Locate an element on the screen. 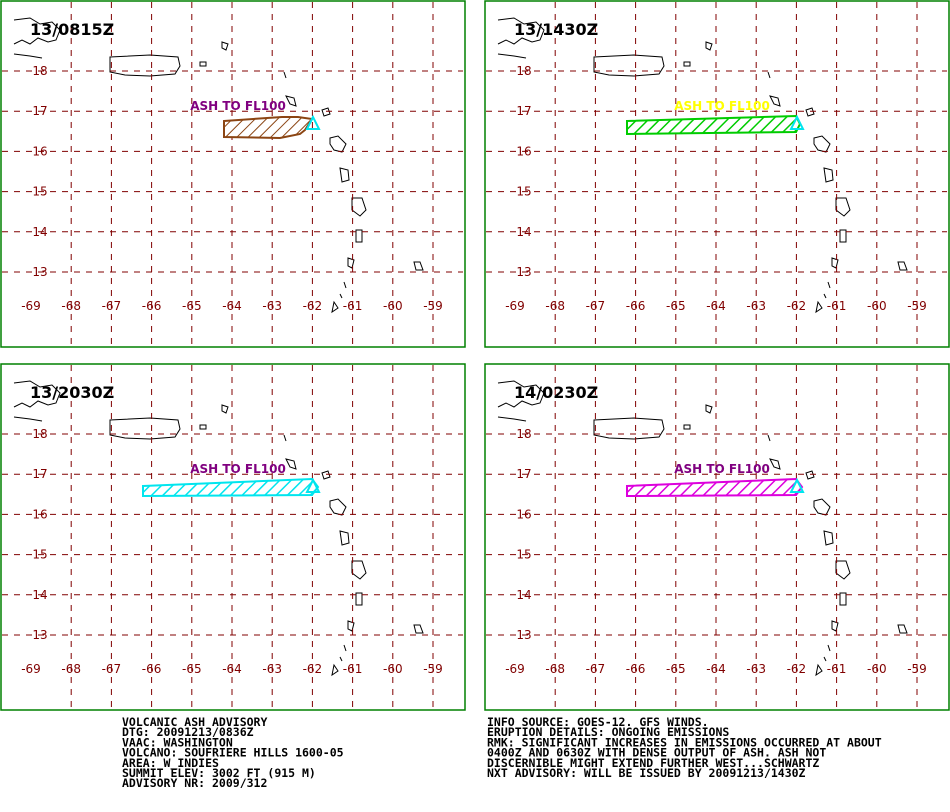 This screenshot has height=812, width=950. valid-time: 13/1430Z is located at coordinates (556, 29).